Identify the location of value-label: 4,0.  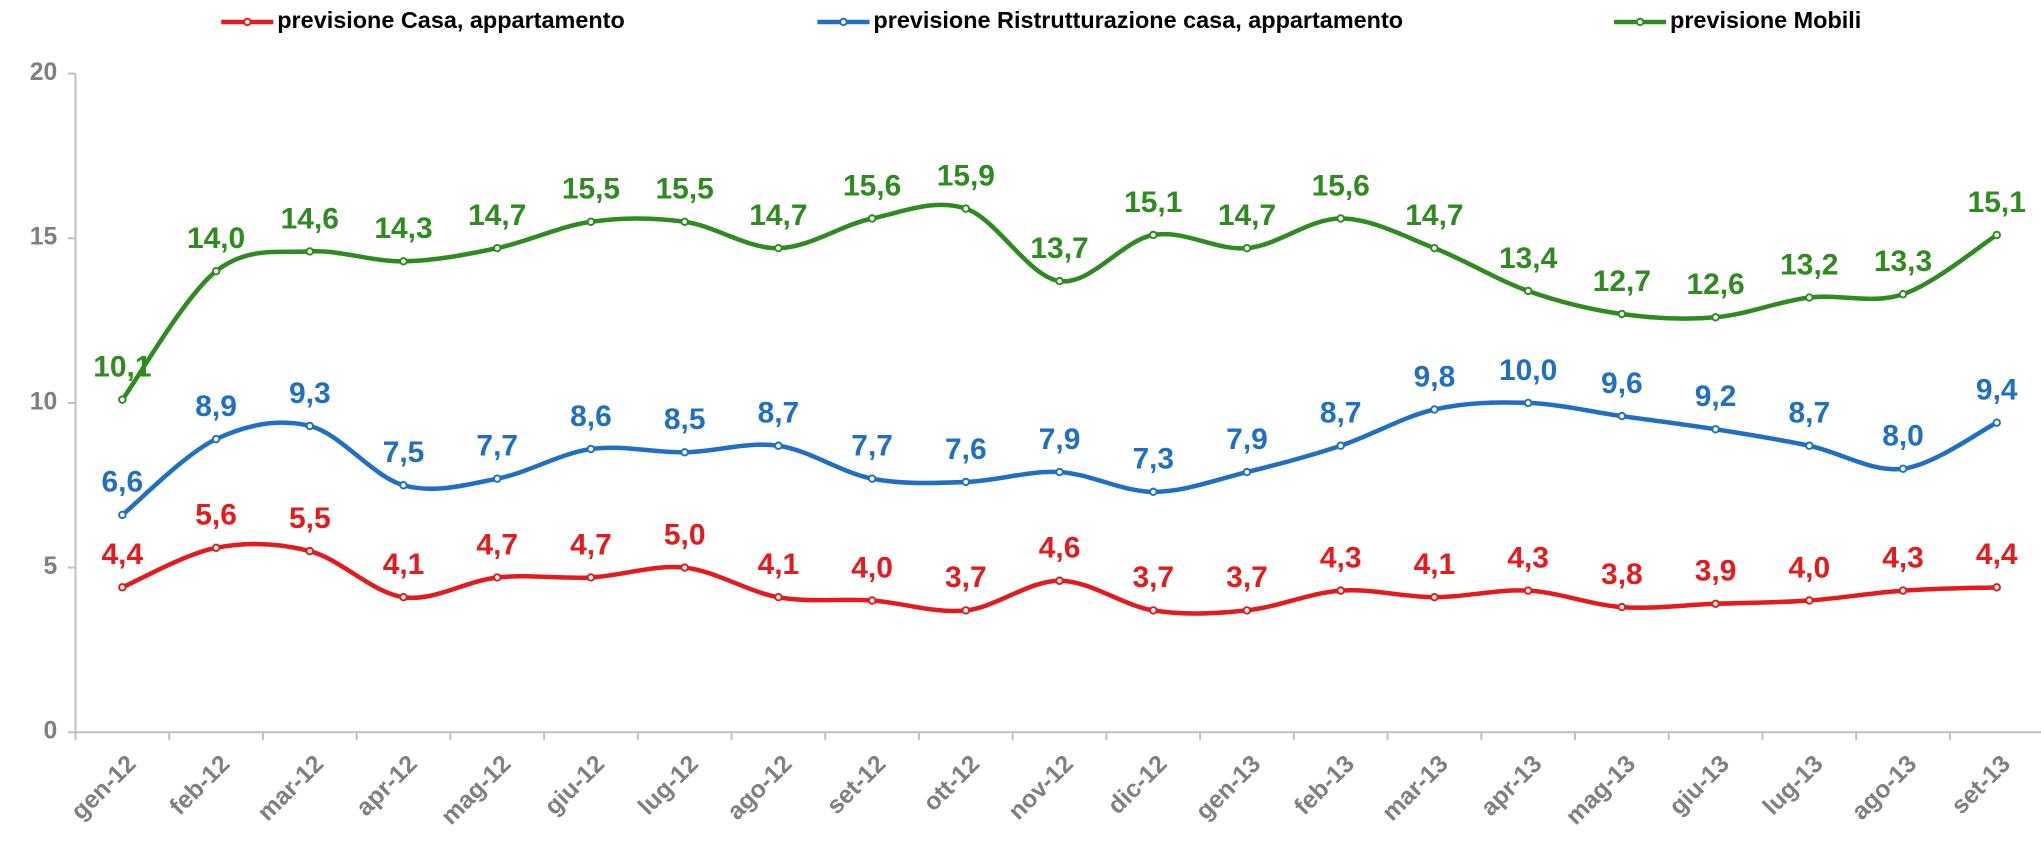
(1809, 567).